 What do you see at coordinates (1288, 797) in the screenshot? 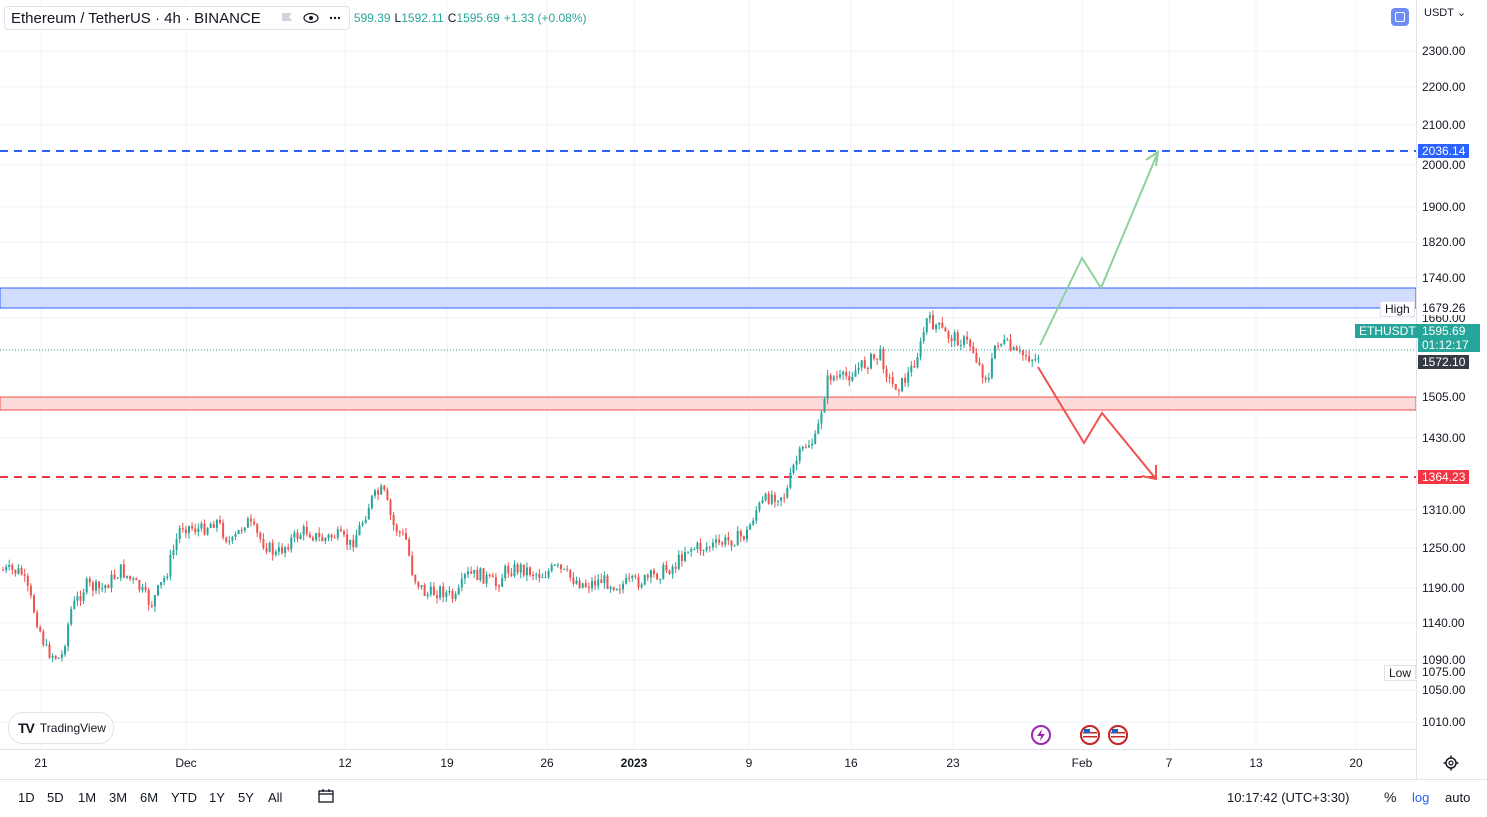
I see `clock-timezone: 10:17:42 (UTC+3:30)` at bounding box center [1288, 797].